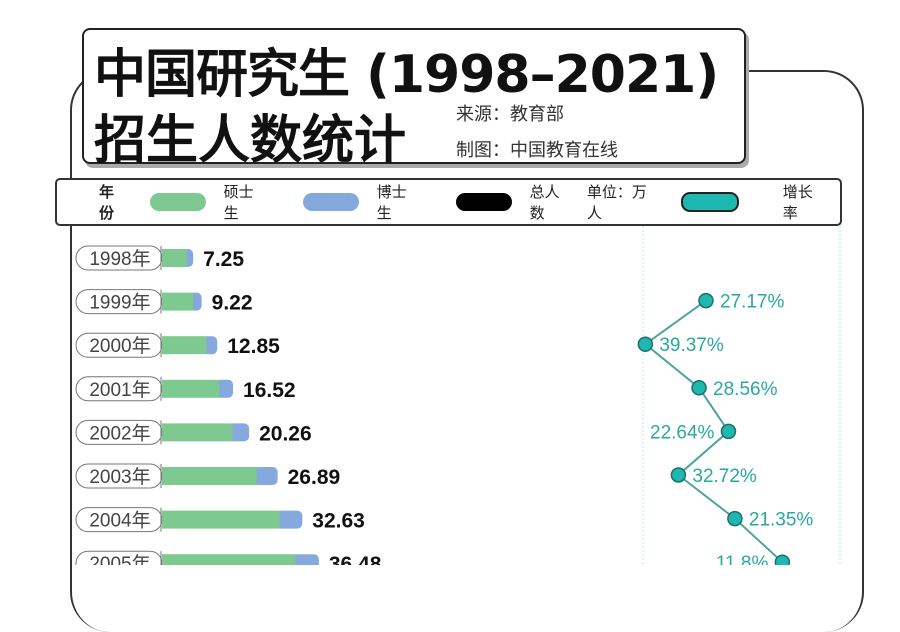  What do you see at coordinates (537, 150) in the screenshot?
I see `maker-text: 制图：中国教育在线` at bounding box center [537, 150].